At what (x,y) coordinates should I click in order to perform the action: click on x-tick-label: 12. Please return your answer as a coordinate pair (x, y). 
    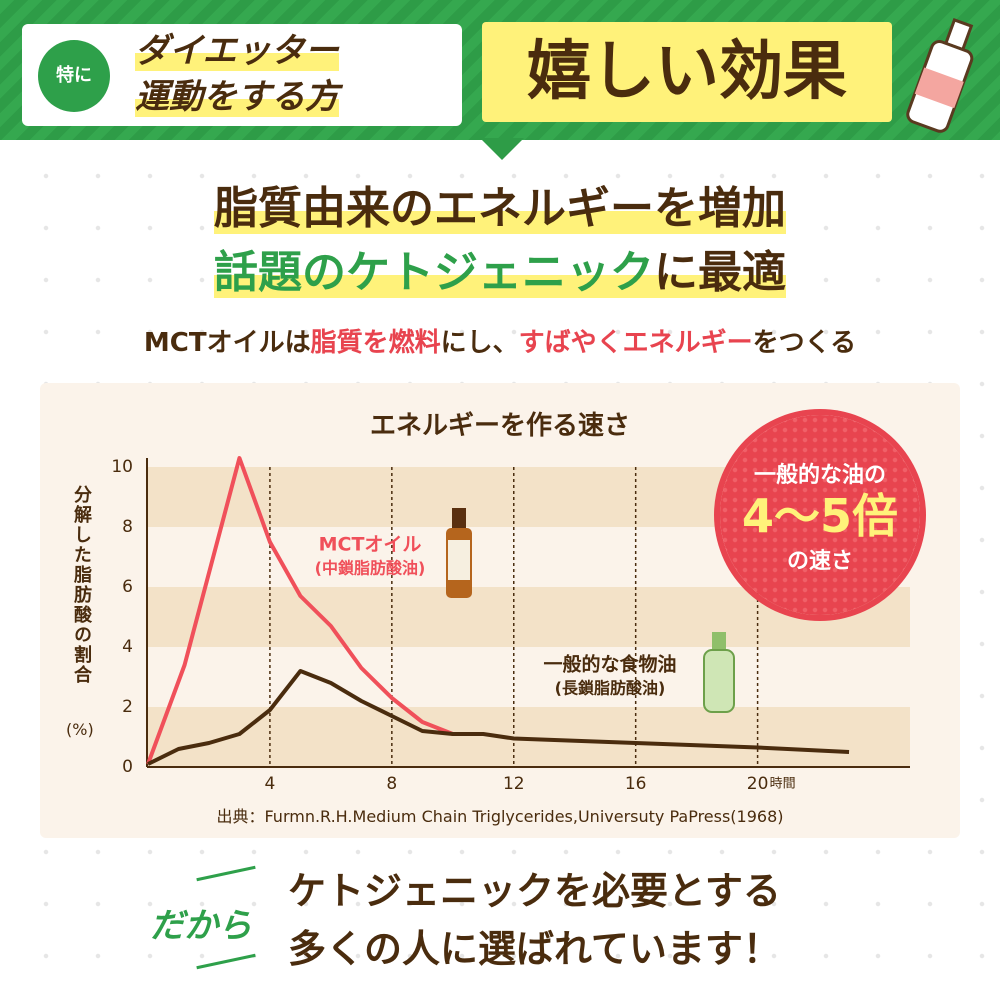
    Looking at the image, I should click on (514, 784).